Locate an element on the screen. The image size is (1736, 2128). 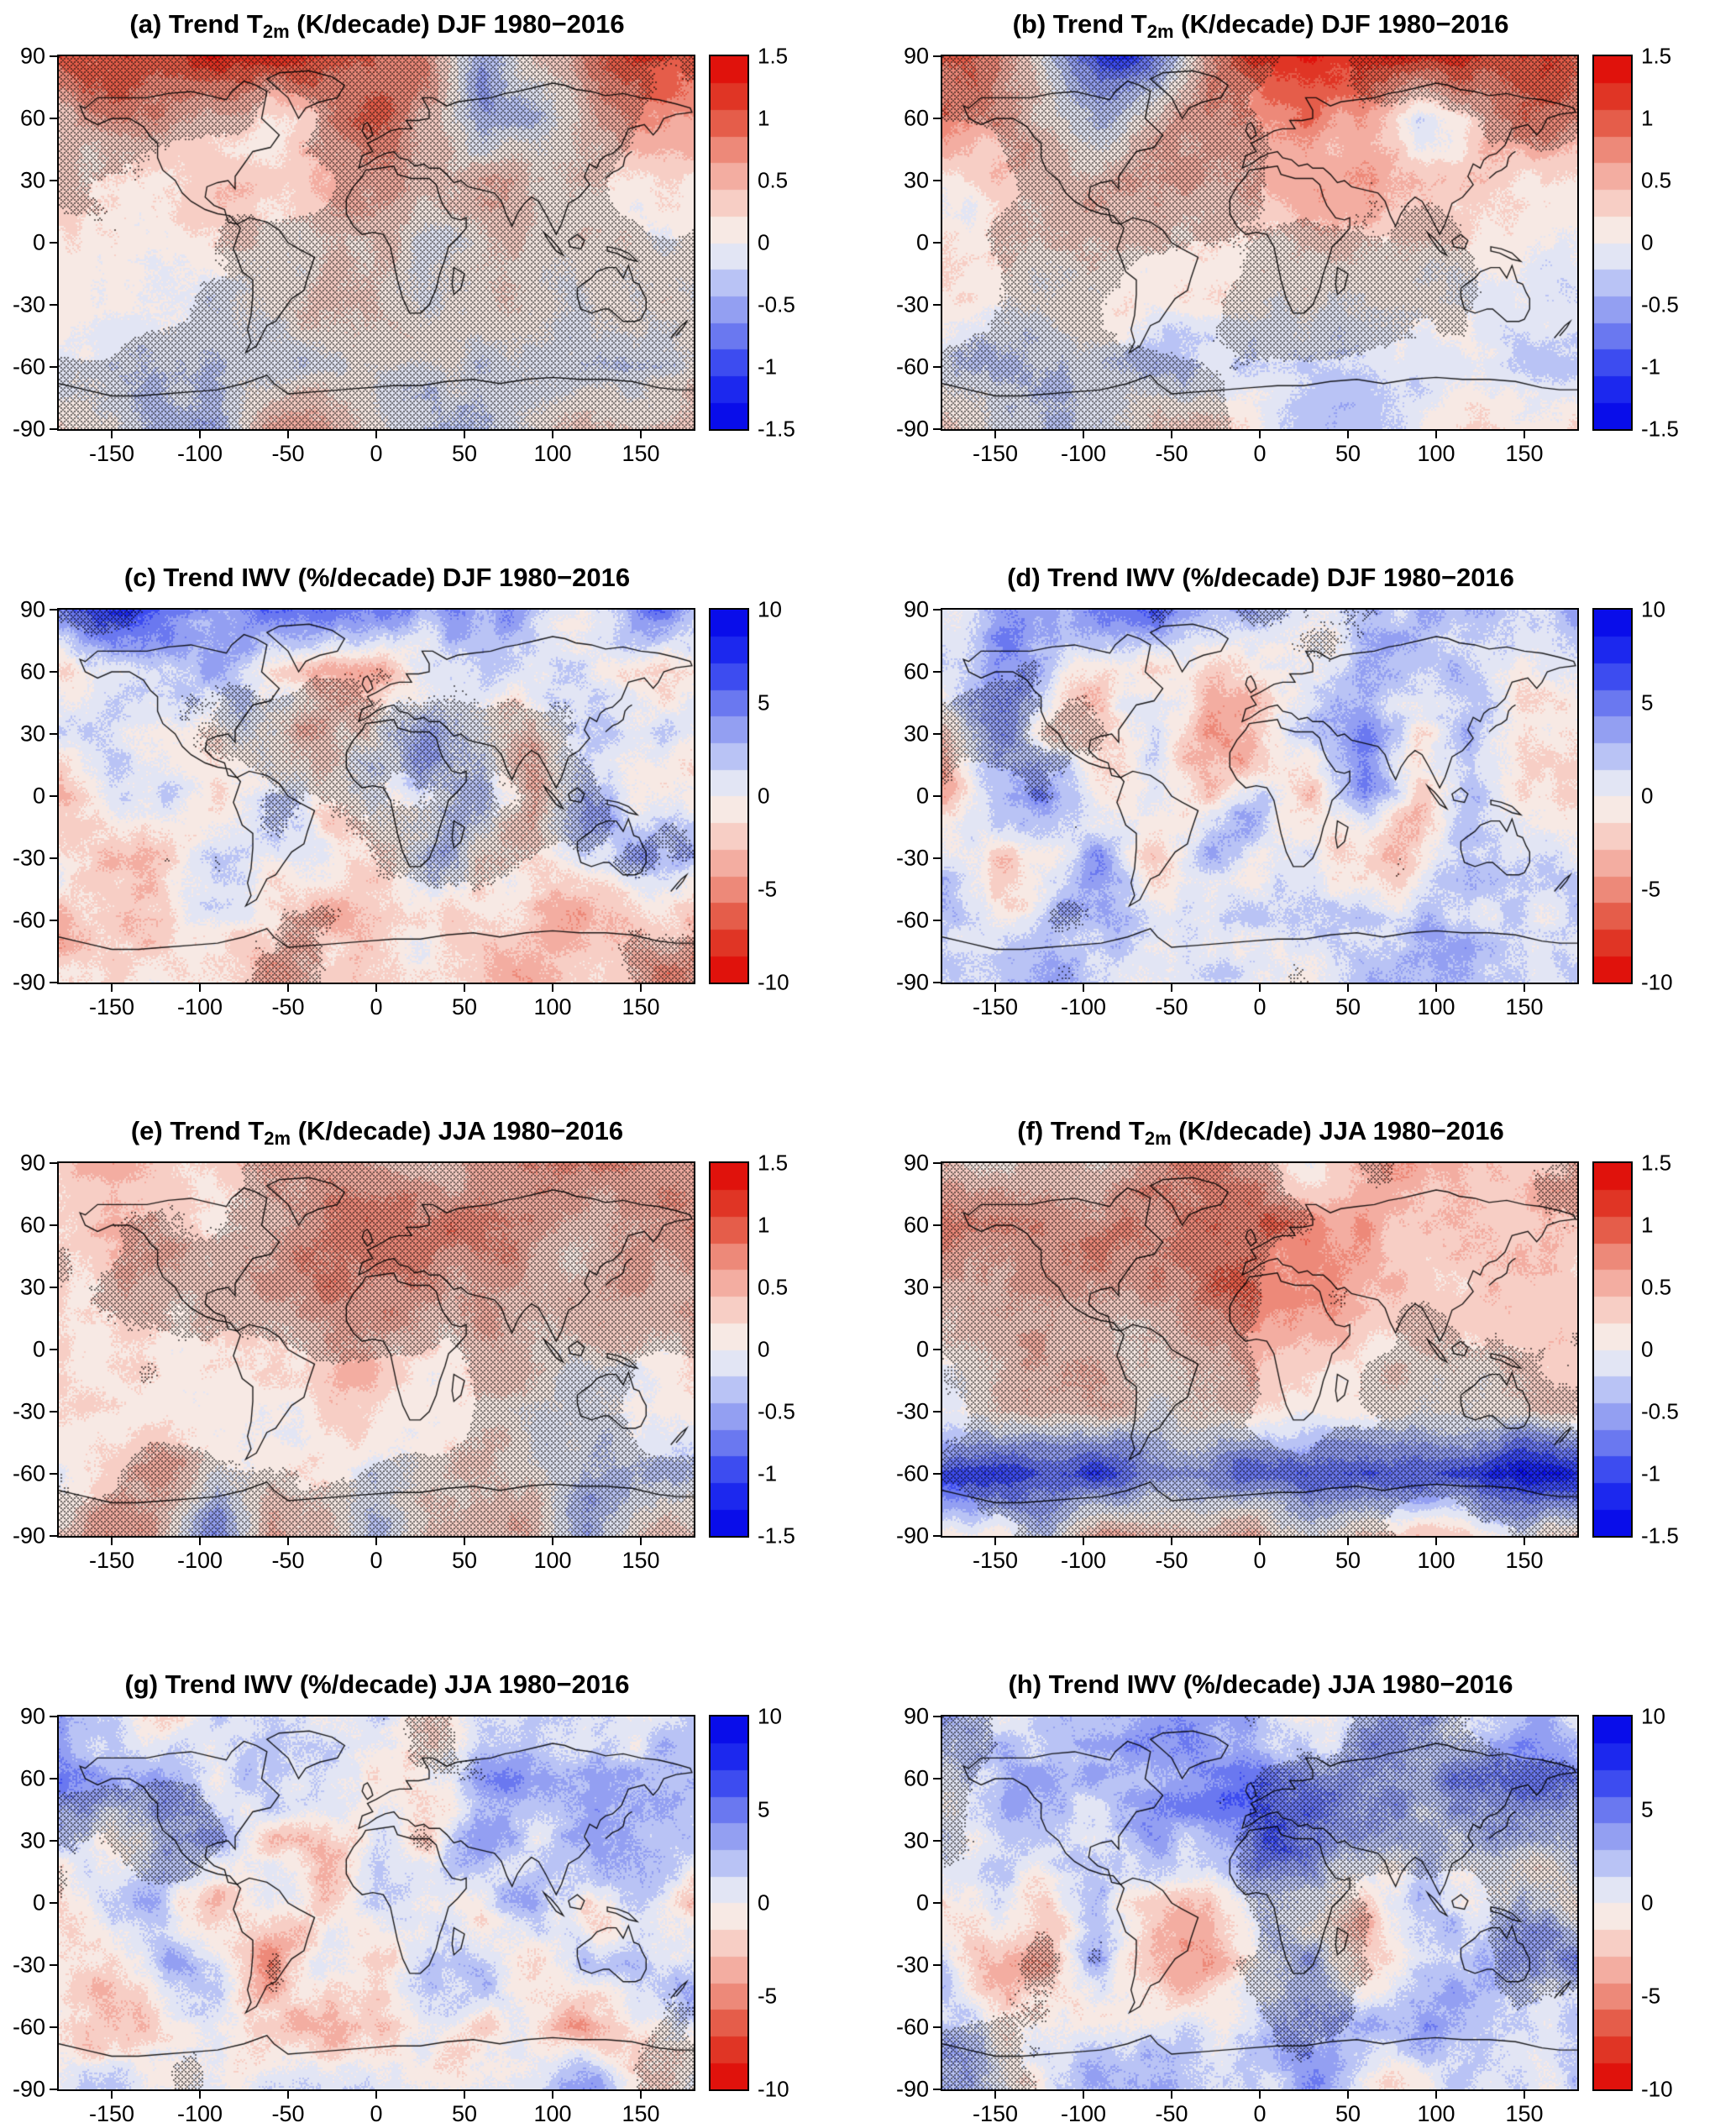
panel-title-text: (h) Trend IWV (%/decade) JJA 1980−2016 is located at coordinates (1260, 1684).